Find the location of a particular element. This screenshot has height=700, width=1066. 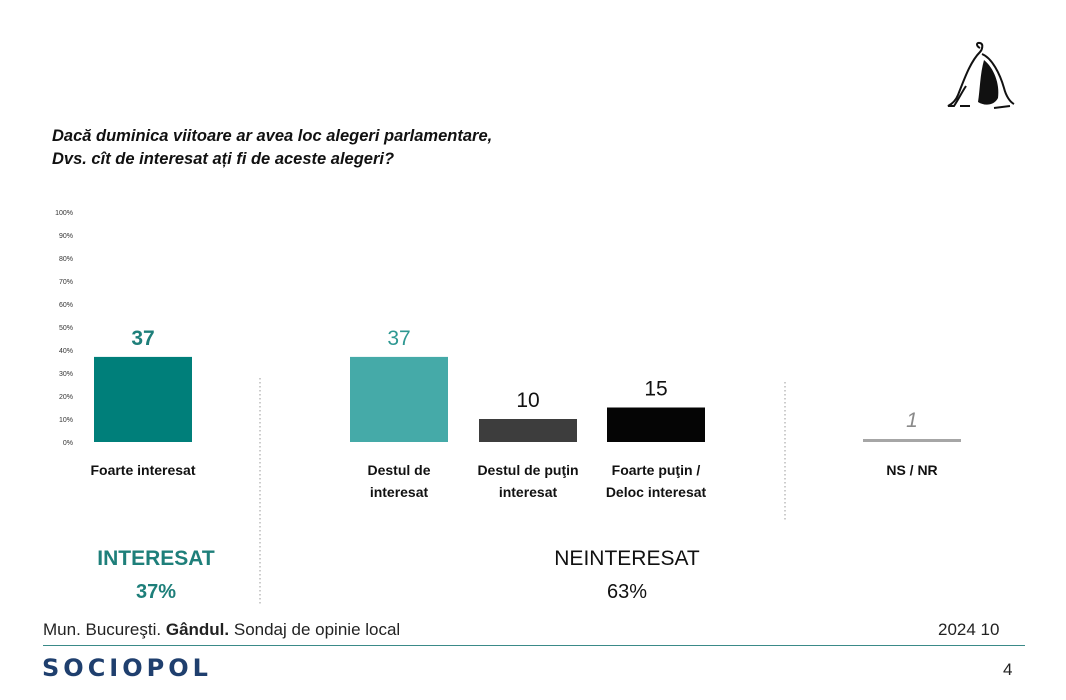

penguin-figure-icon is located at coordinates (981, 75).